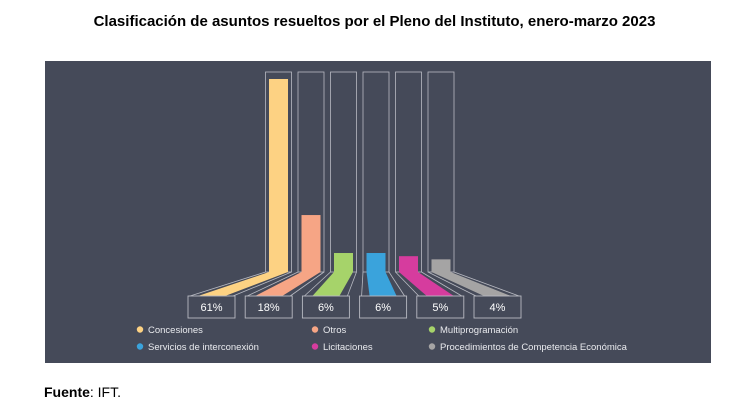  Describe the element at coordinates (278, 175) in the screenshot. I see `bar-Concesiones` at that location.